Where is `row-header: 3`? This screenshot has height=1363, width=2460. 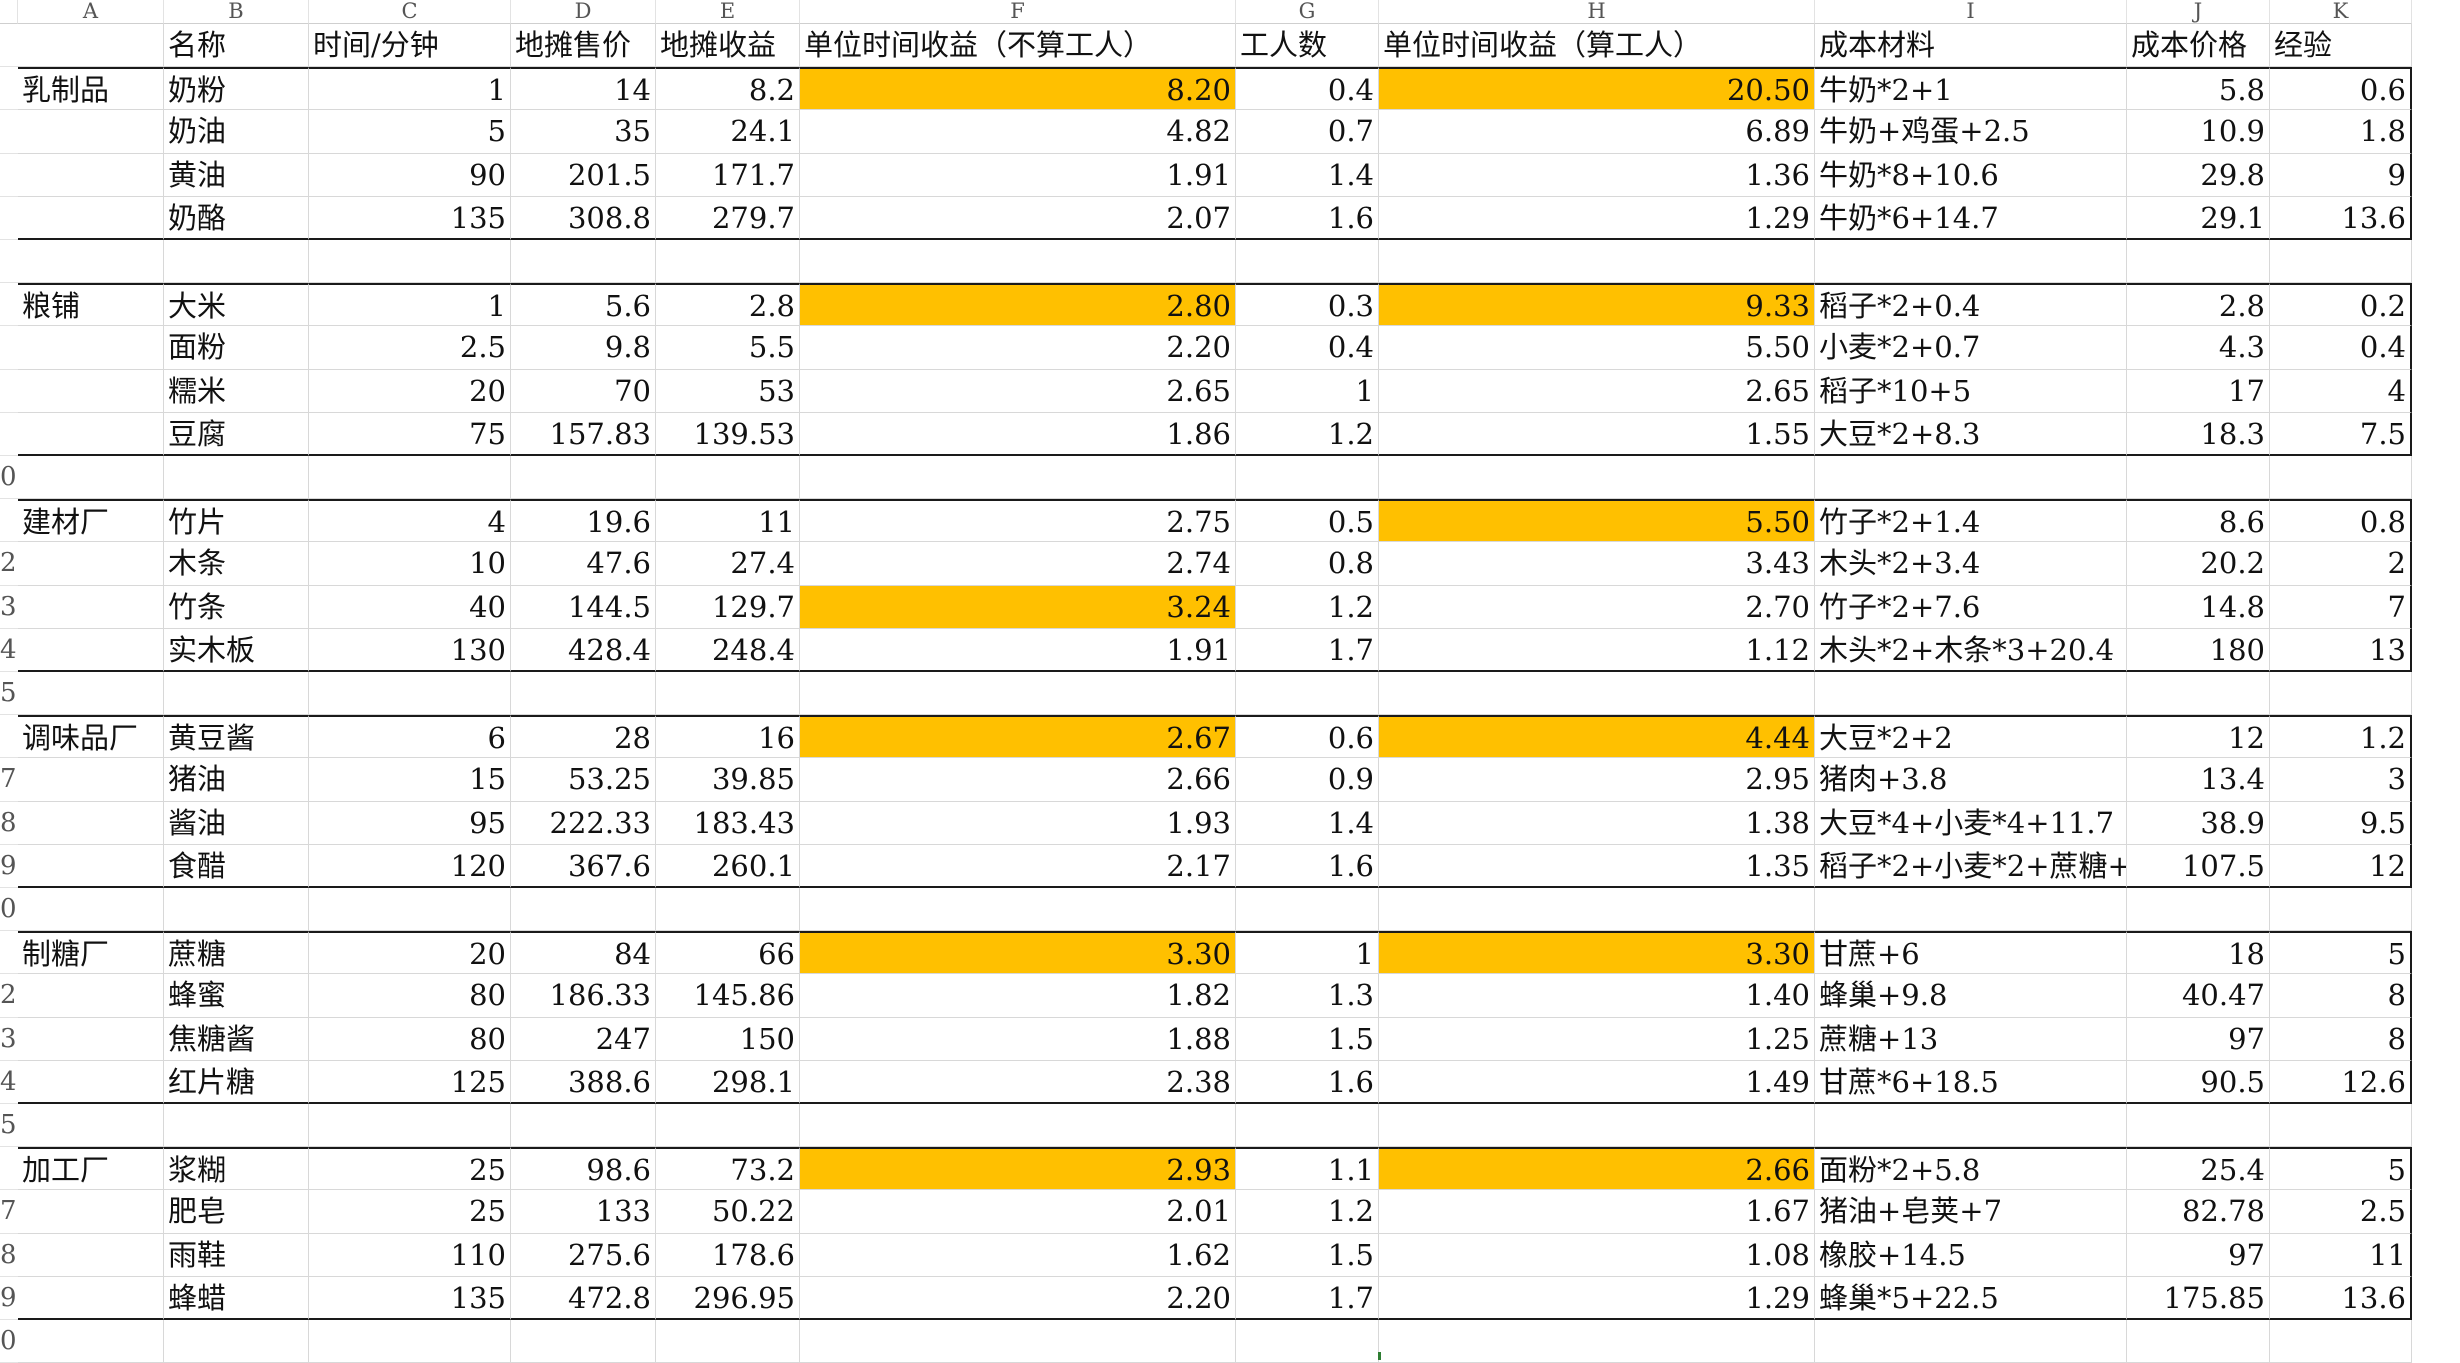 row-header: 3 is located at coordinates (9, 1039).